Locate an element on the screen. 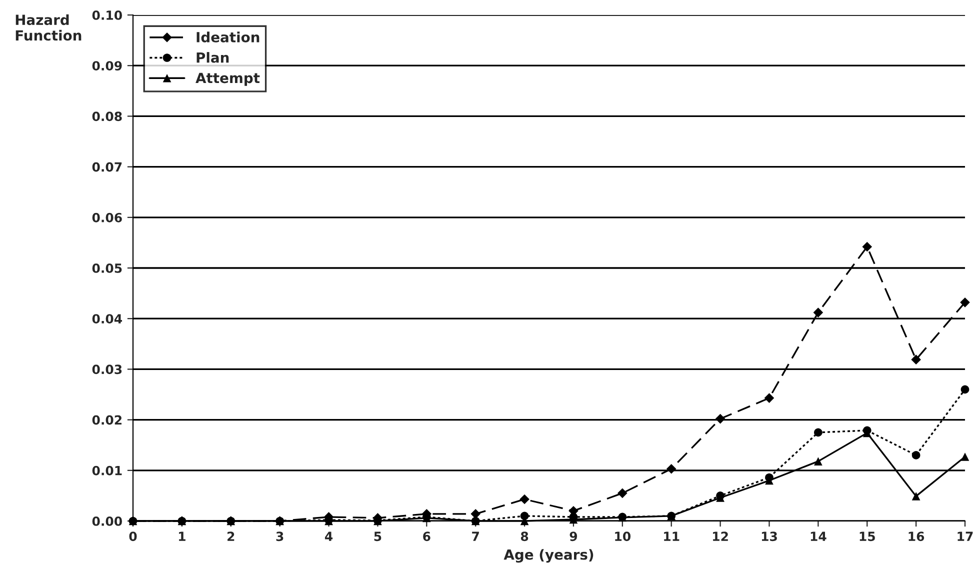 The image size is (974, 574). y-tick-label: 0.08 is located at coordinates (107, 117).